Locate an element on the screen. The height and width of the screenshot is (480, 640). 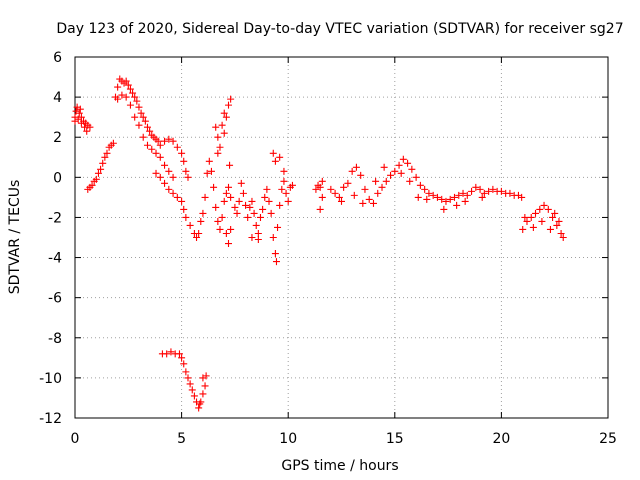
y-tick-label: 6 is located at coordinates (57, 58).